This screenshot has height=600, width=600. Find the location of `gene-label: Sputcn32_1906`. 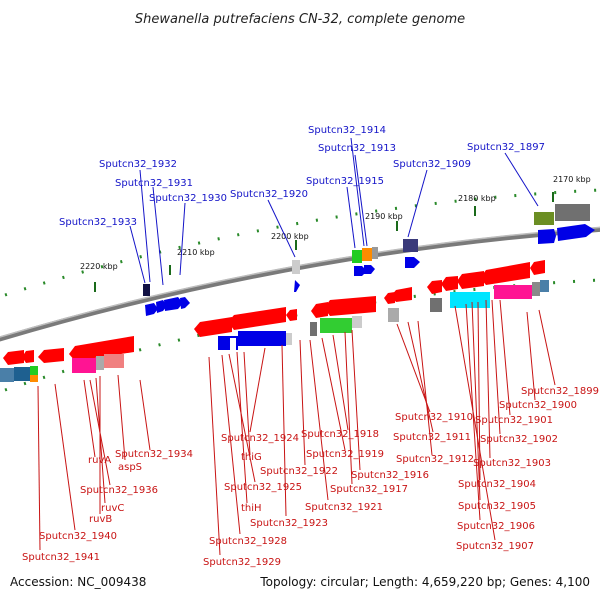

gene-label: Sputcn32_1906 is located at coordinates (496, 526).